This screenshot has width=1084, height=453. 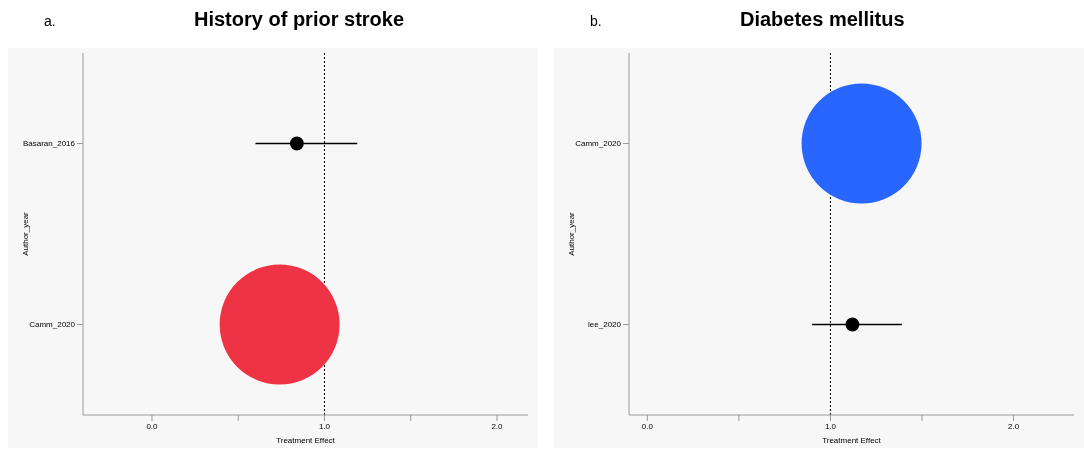 What do you see at coordinates (596, 21) in the screenshot?
I see `text: b.` at bounding box center [596, 21].